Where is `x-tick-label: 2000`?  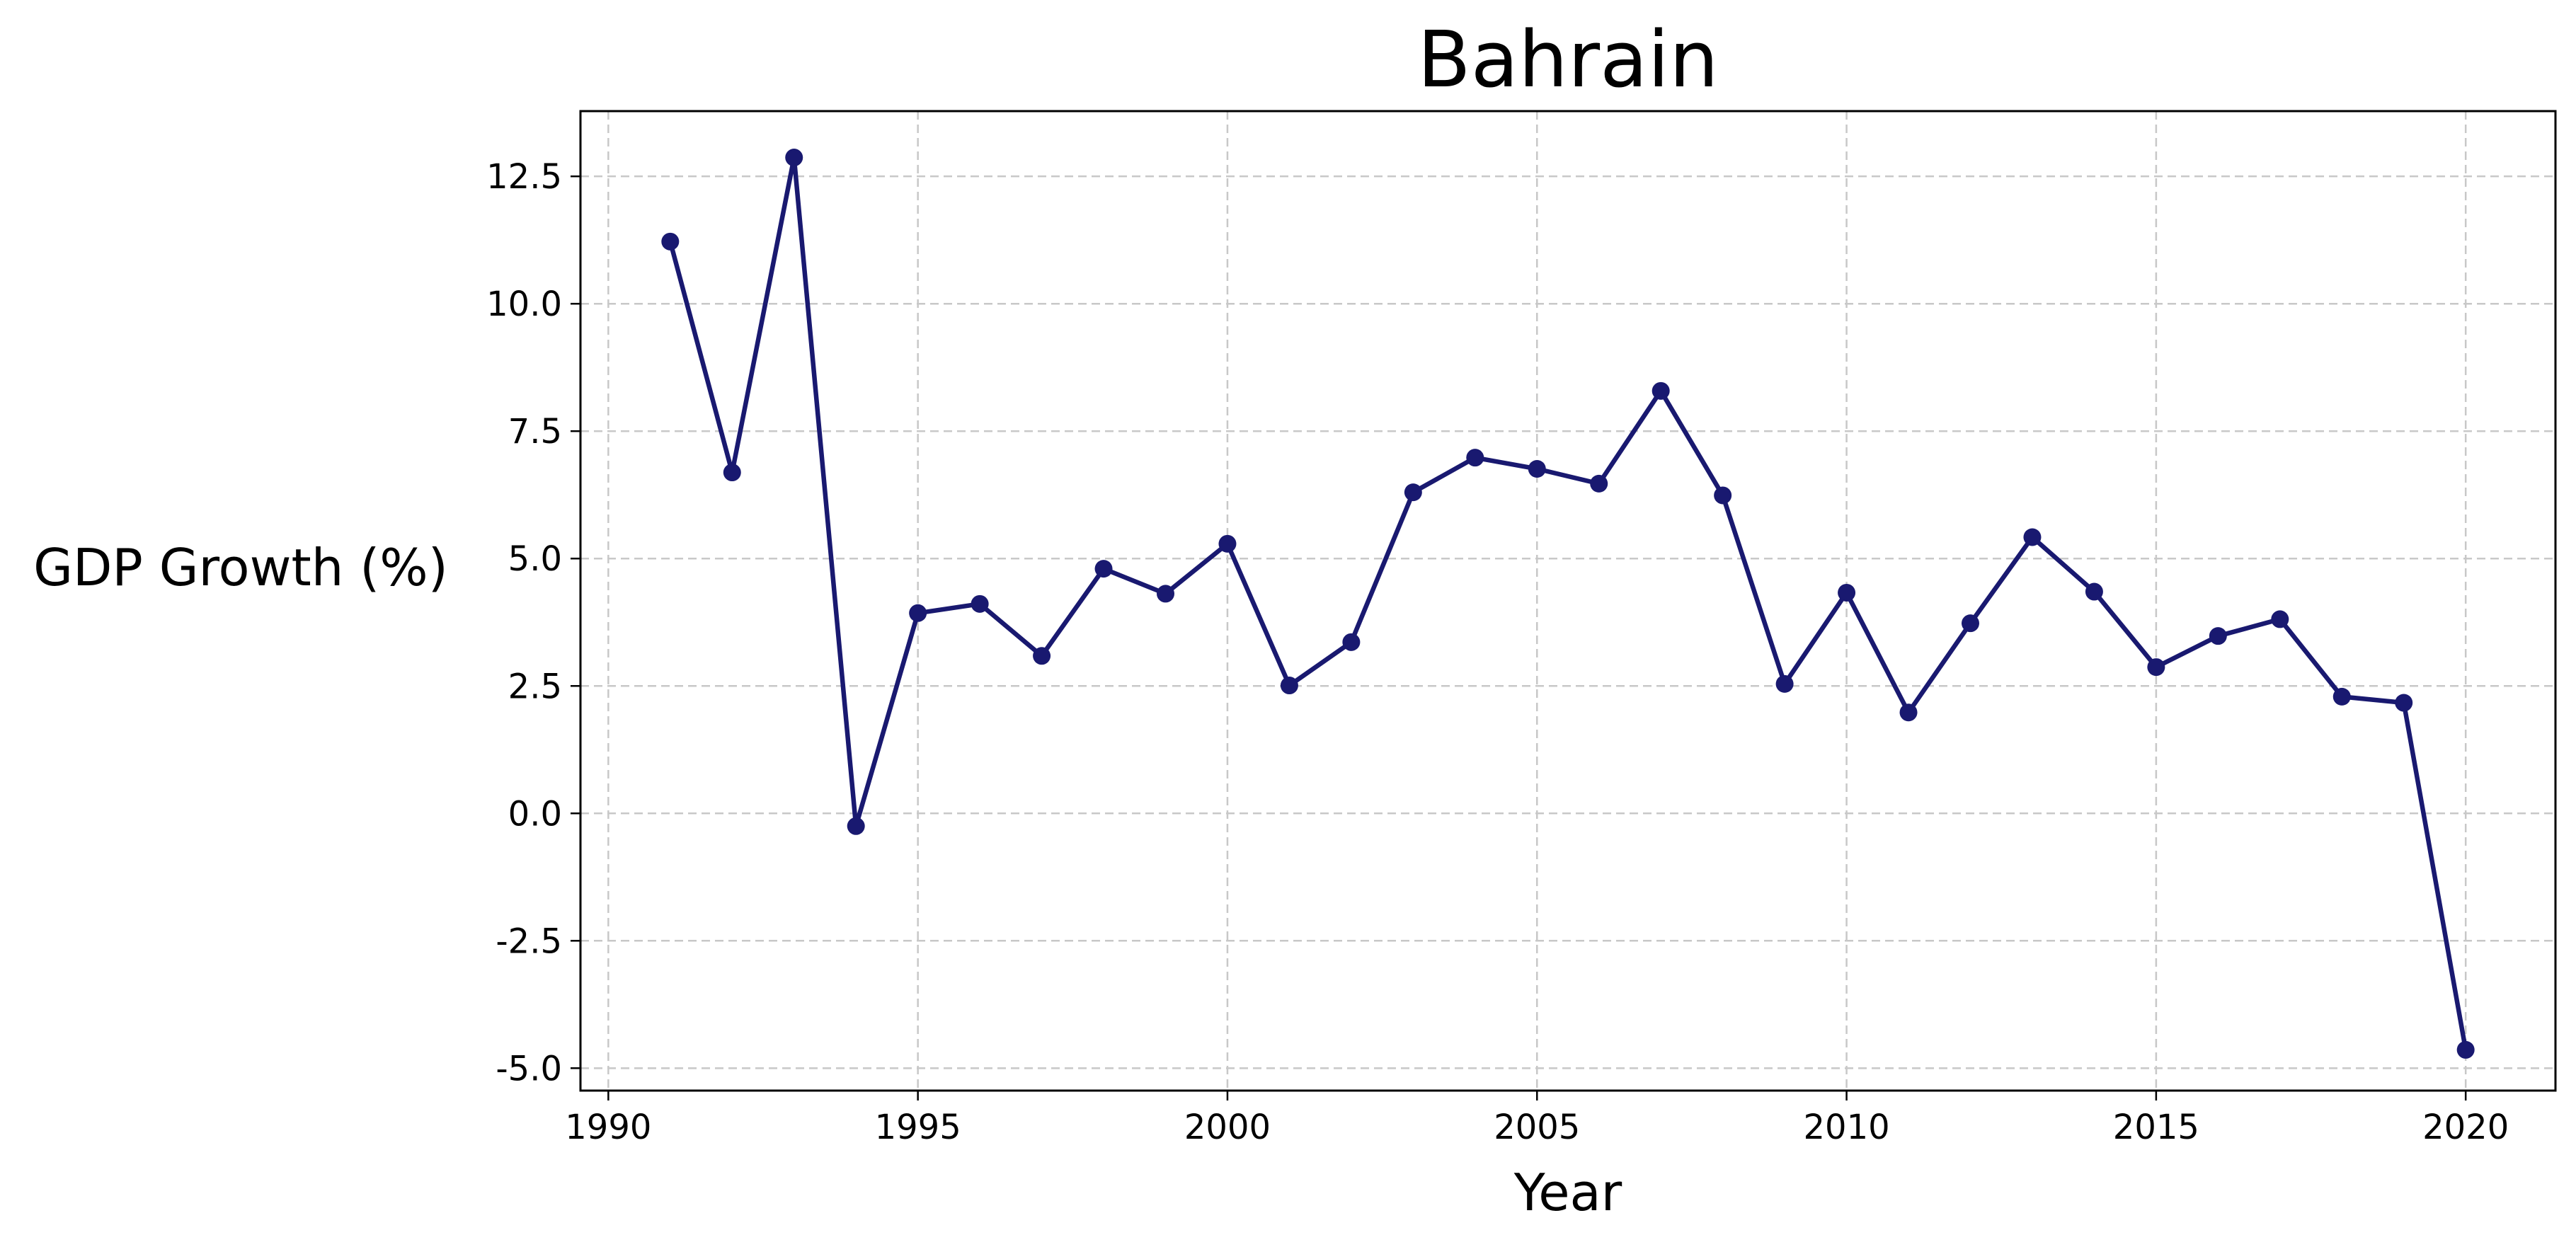
x-tick-label: 2000 is located at coordinates (1227, 1127).